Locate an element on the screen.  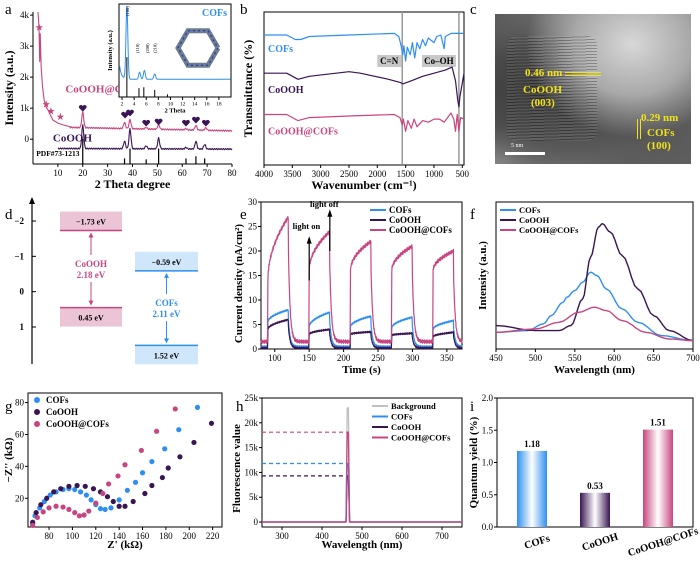
band-label: Co–OH is located at coordinates (439, 61).